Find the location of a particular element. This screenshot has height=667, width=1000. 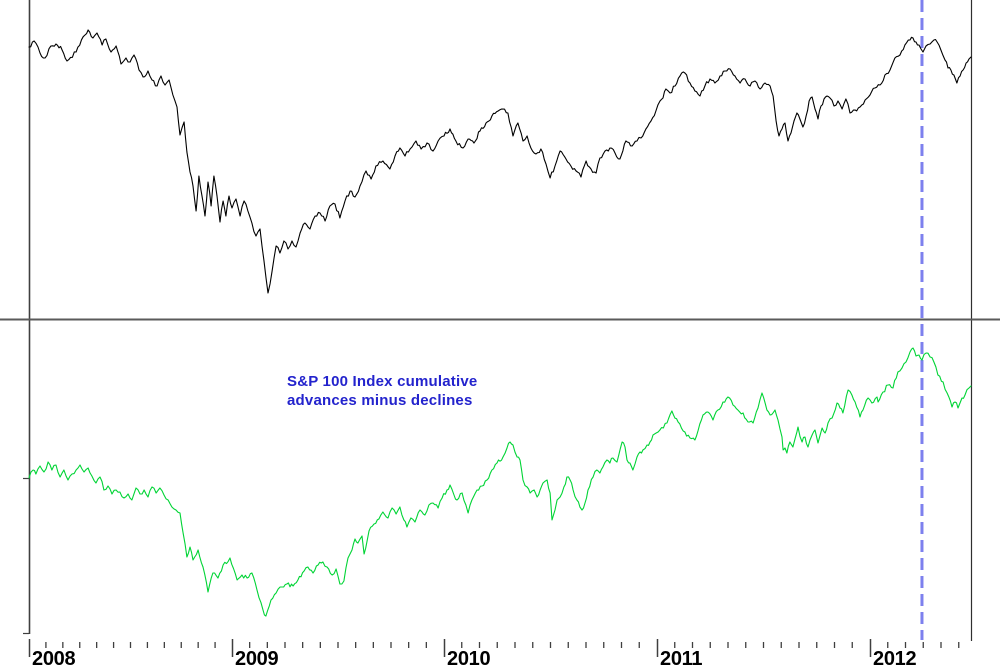

annotation-line-2: advances minus declines is located at coordinates (380, 400).